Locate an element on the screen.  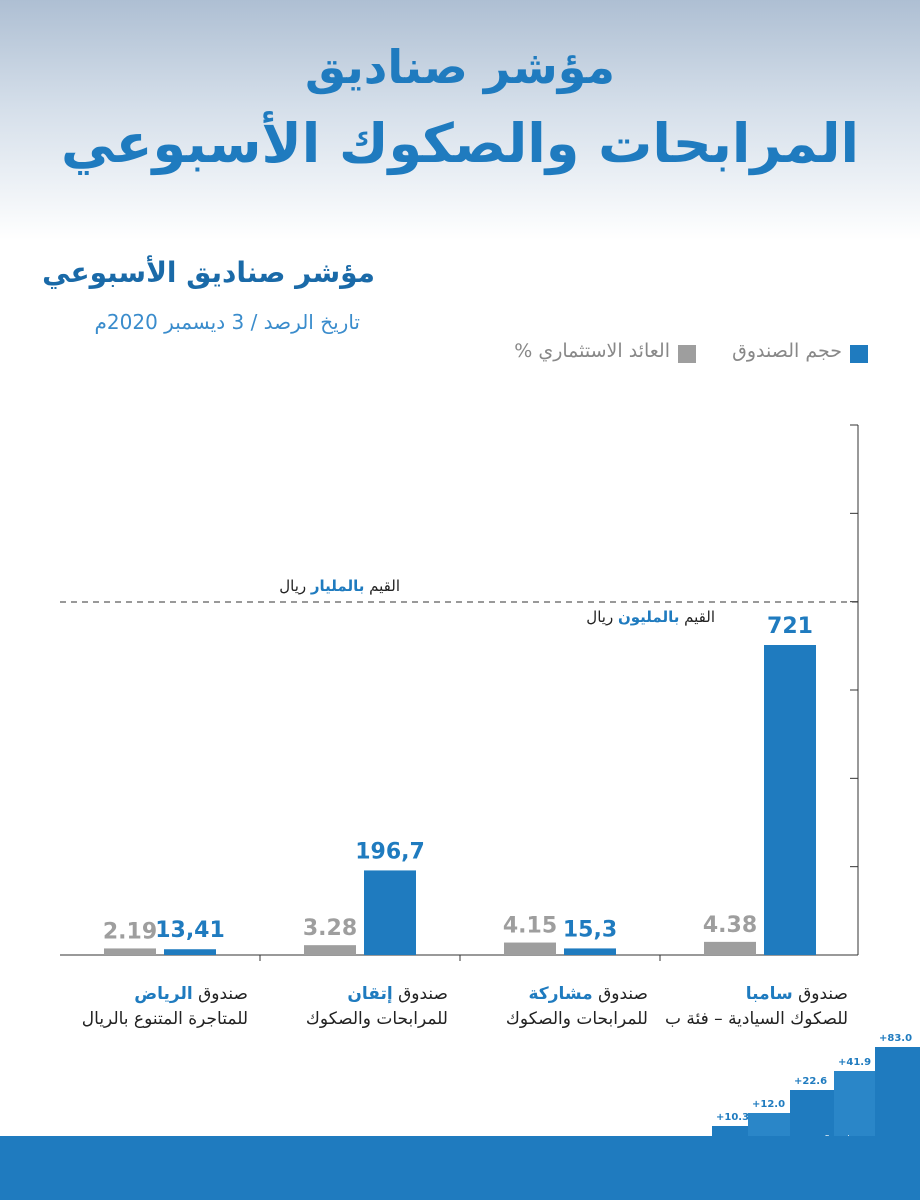
text-part: للمتاجرة المتنوع بالريال is located at coordinates (164, 1019).